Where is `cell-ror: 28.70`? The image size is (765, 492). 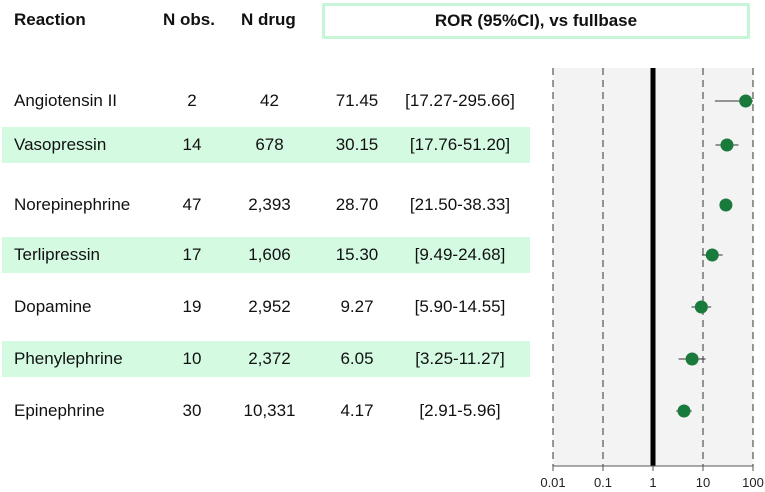
cell-ror: 28.70 is located at coordinates (357, 204).